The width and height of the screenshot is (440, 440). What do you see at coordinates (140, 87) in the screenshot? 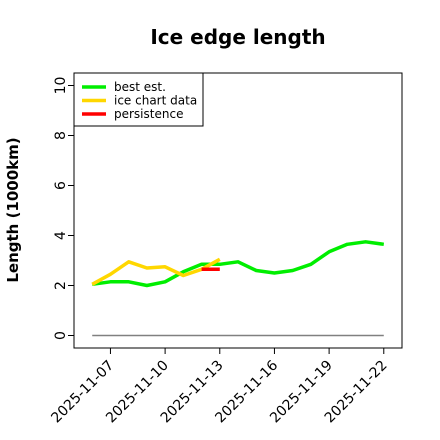
I see `legend-label-0: best est.` at bounding box center [140, 87].